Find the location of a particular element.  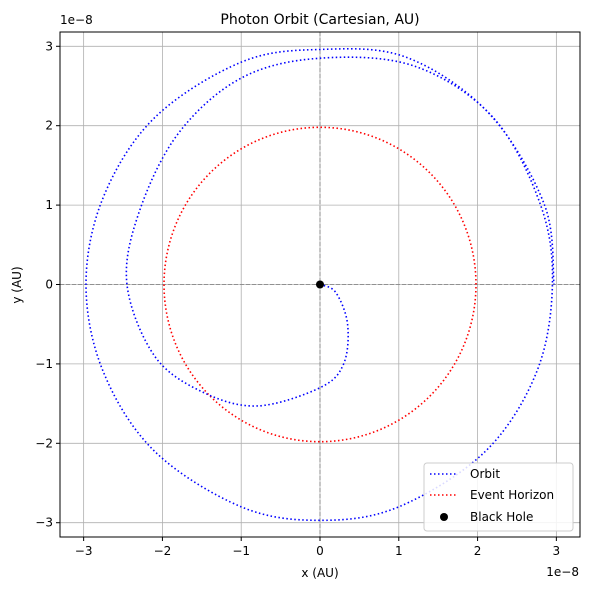

y-tick-label: 3 is located at coordinates (49, 46).